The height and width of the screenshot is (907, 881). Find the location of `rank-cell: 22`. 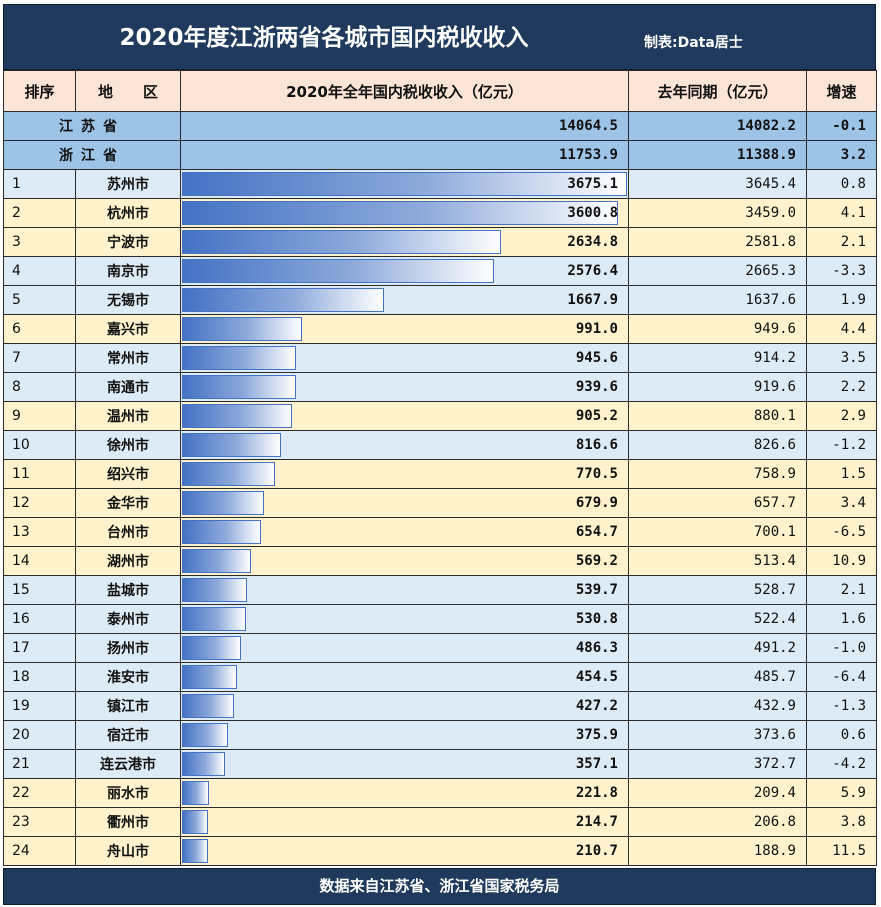

rank-cell: 22 is located at coordinates (39, 793).